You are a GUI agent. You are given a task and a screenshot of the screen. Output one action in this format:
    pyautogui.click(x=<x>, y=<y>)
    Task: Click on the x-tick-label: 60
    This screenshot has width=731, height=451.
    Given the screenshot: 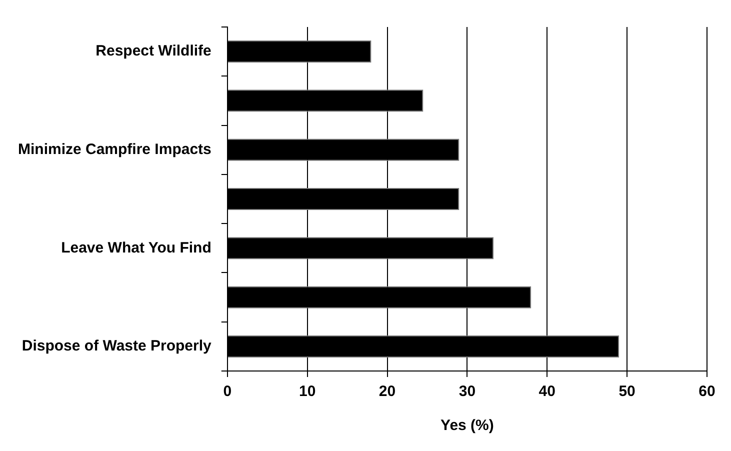 What is the action you would take?
    pyautogui.click(x=707, y=391)
    